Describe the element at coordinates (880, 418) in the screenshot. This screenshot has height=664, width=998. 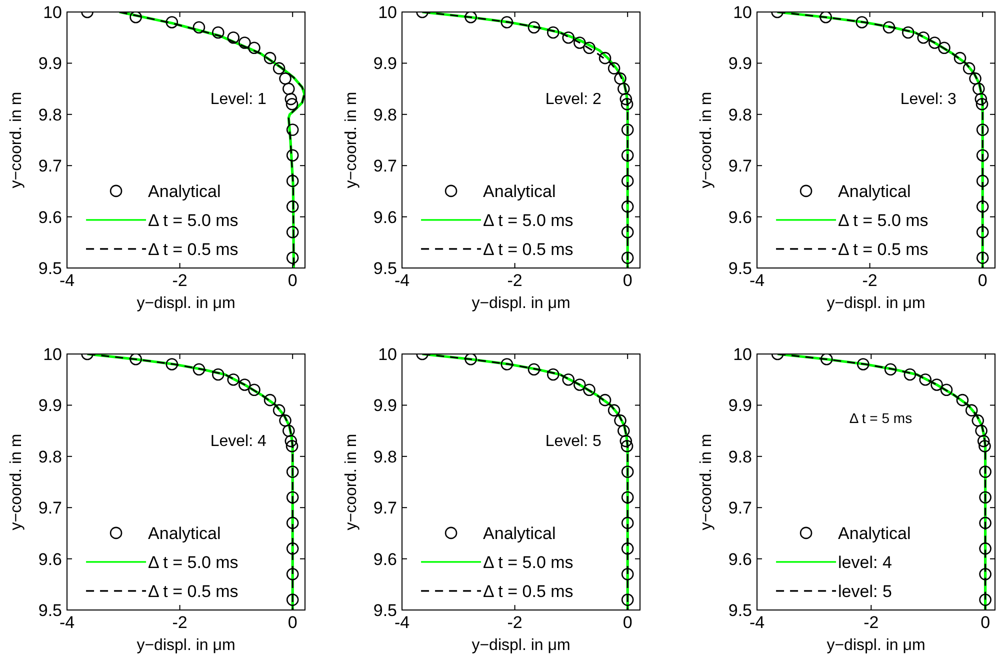
I see `annotation: Δ t = 5 ms` at that location.